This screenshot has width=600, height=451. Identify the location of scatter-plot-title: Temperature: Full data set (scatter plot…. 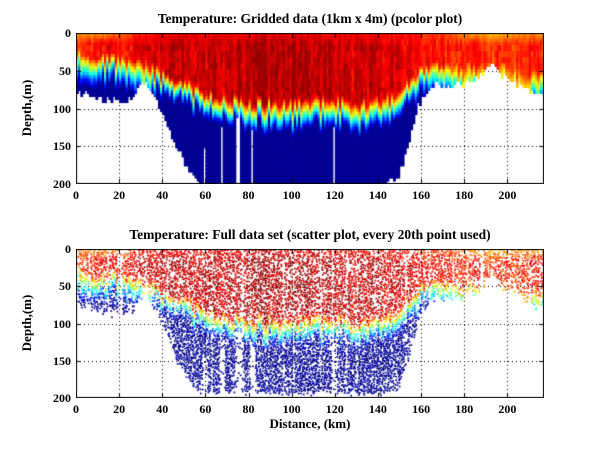
(310, 234).